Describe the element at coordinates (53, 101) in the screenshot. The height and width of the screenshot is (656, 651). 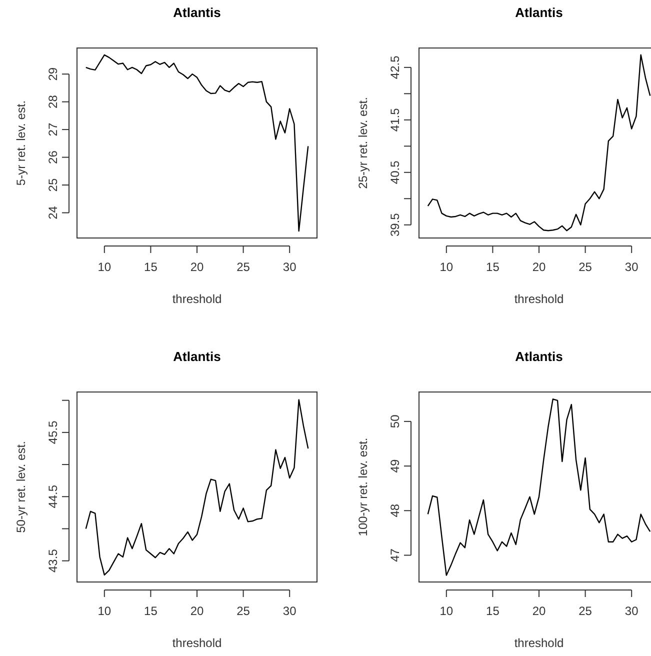
I see `y-tick-label: 28` at that location.